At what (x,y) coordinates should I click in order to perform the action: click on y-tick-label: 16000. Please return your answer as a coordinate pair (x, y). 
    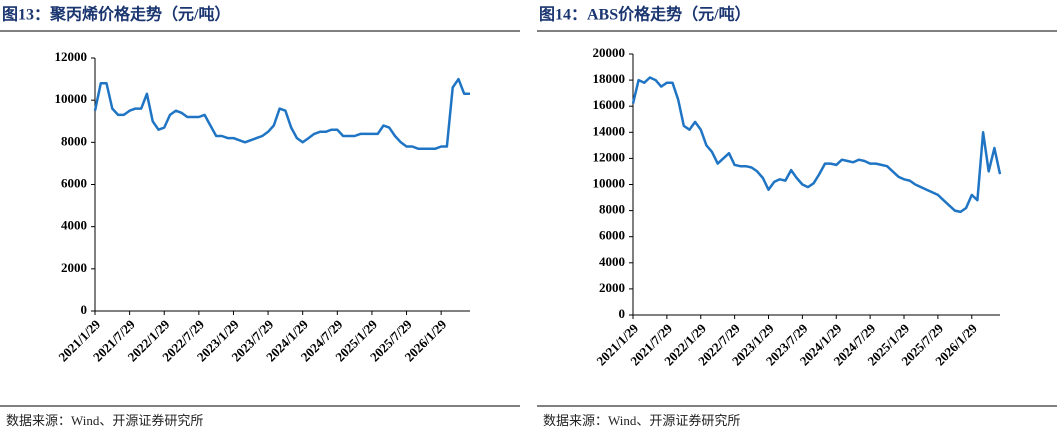
    Looking at the image, I should click on (609, 104).